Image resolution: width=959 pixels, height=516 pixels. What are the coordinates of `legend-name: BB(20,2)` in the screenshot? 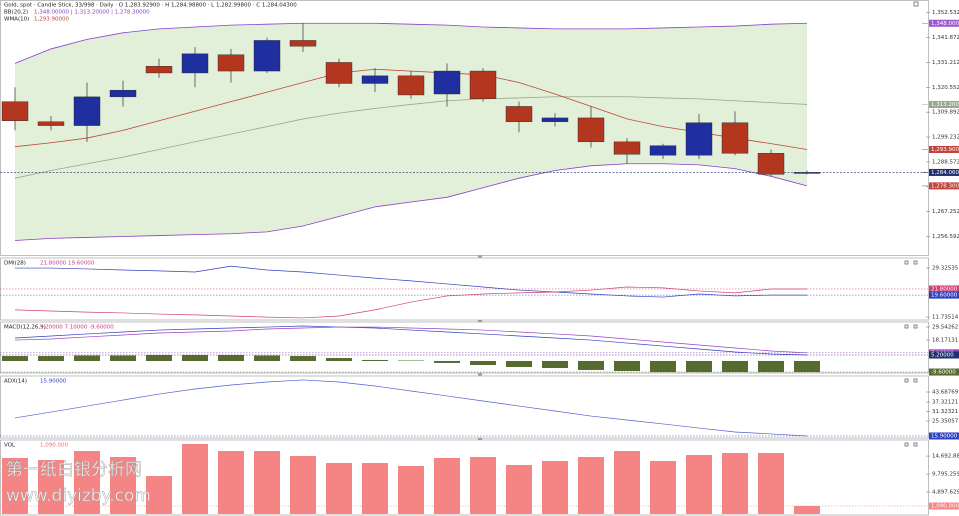 It's located at (16, 13).